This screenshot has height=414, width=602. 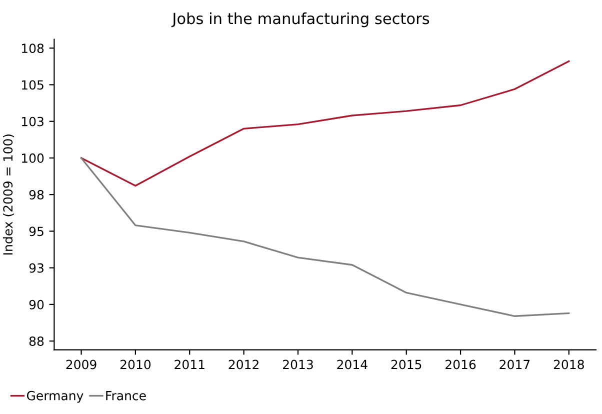 What do you see at coordinates (300, 20) in the screenshot?
I see `chart-title: Jobs in the manufacturing sectors` at bounding box center [300, 20].